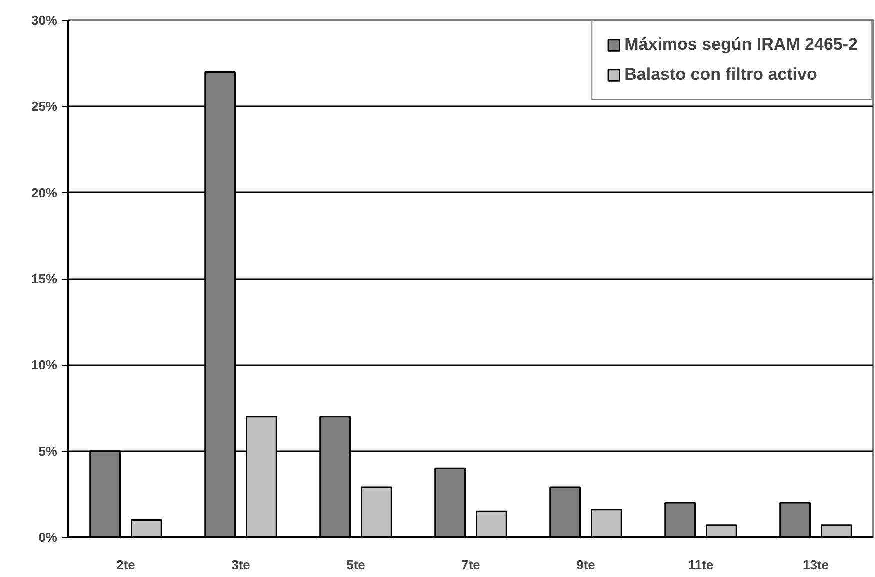 The image size is (875, 577). What do you see at coordinates (471, 565) in the screenshot?
I see `x-tick-label: 7te` at bounding box center [471, 565].